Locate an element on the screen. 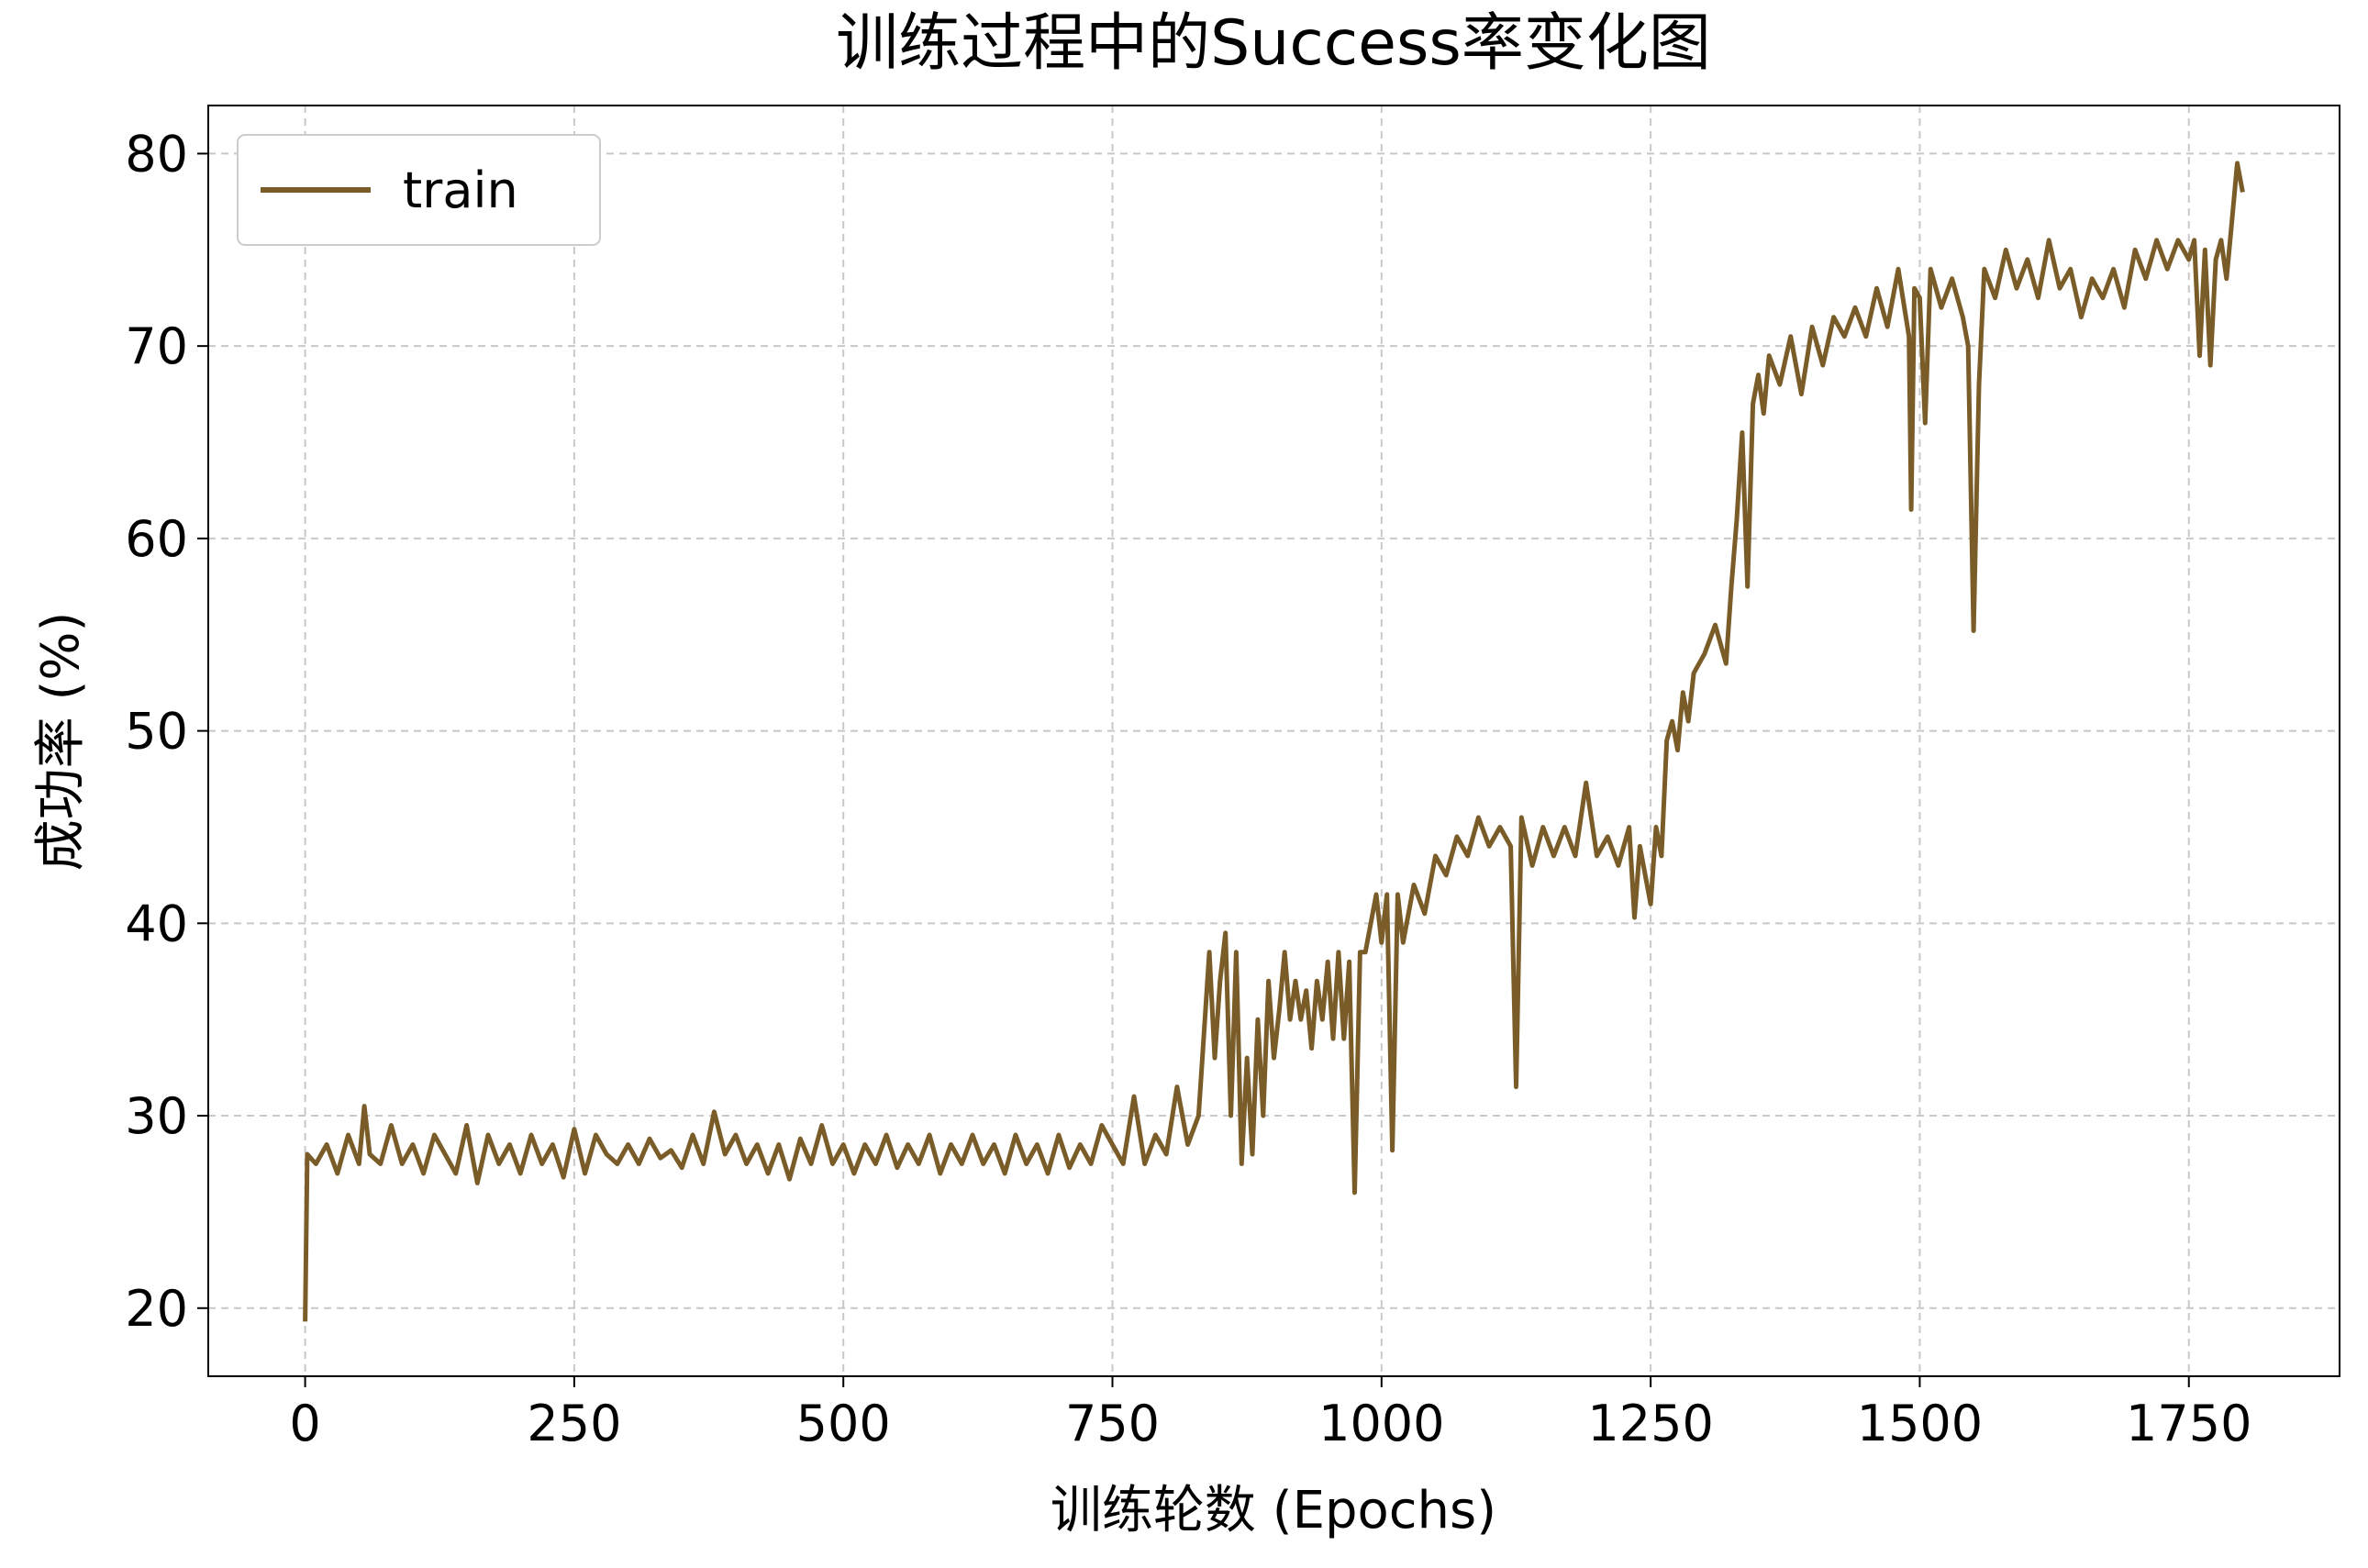  x-tick-label: 1500 is located at coordinates (1920, 1423).